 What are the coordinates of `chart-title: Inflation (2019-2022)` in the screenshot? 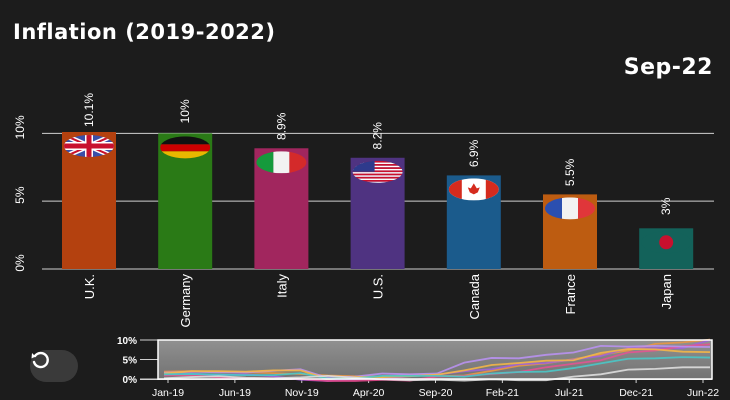 It's located at (144, 32).